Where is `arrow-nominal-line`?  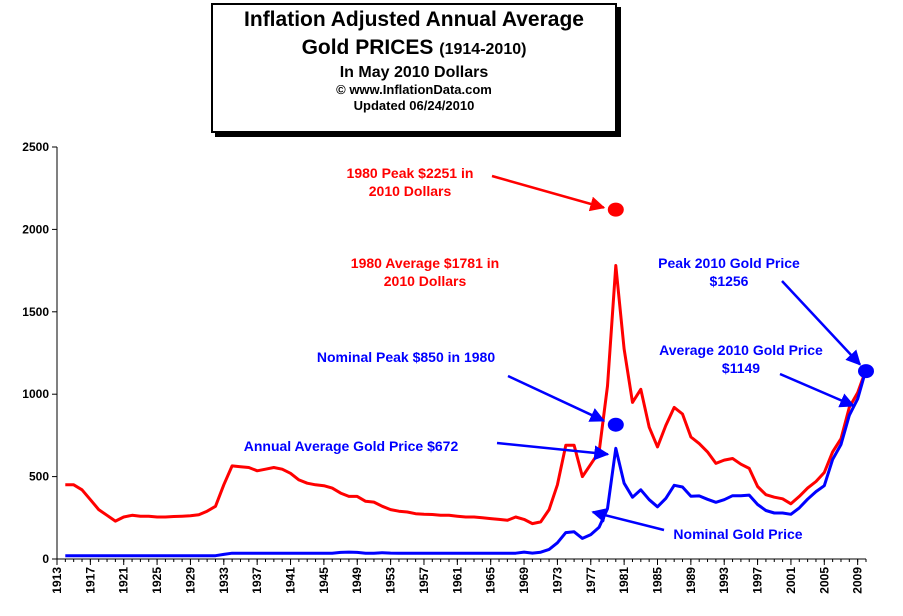
arrow-nominal-line is located at coordinates (628, 520).